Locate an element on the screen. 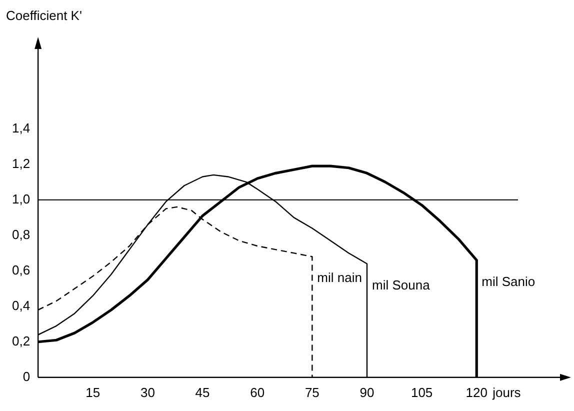  y-tick-label: 1,2 is located at coordinates (21, 163).